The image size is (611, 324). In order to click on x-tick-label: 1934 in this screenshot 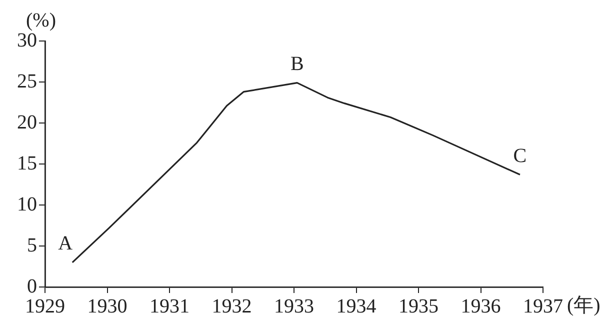, I will do `click(356, 306)`.